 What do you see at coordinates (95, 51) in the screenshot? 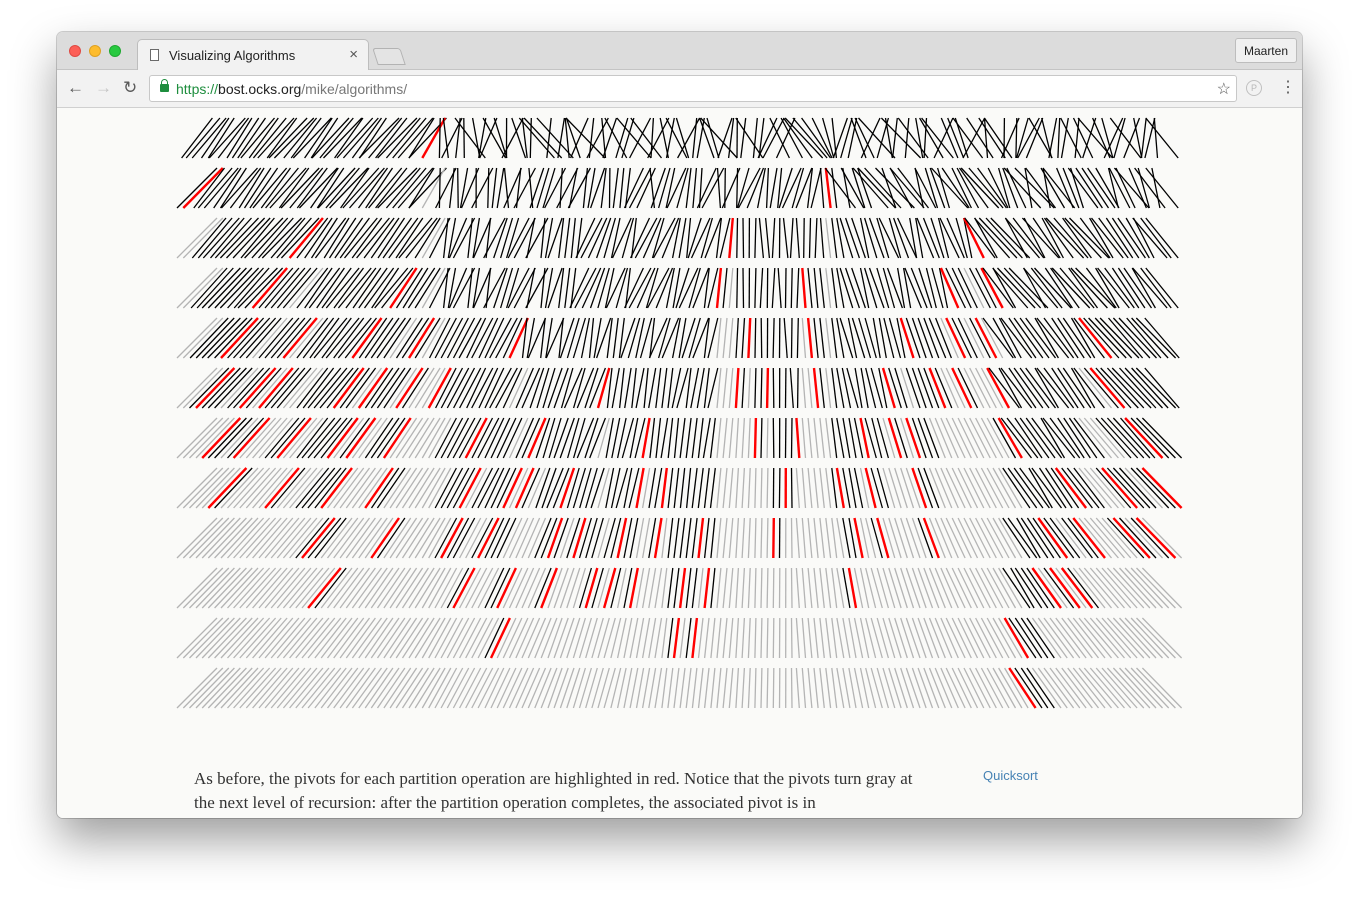
I see `window-minimize-icon` at bounding box center [95, 51].